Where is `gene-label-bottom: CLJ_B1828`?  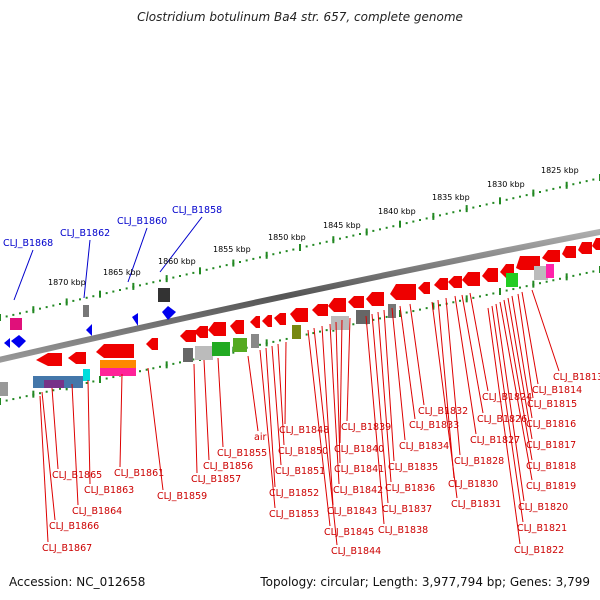 gene-label-bottom: CLJ_B1828 is located at coordinates (479, 461).